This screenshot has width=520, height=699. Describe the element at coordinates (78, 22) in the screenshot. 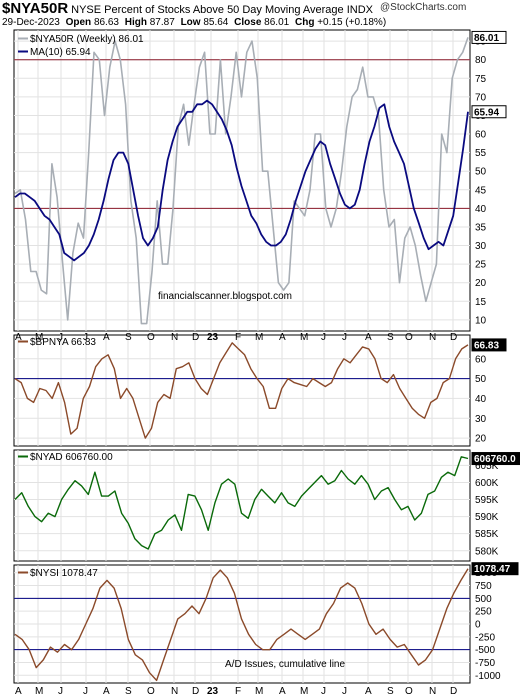

I see `open-label: Open` at that location.